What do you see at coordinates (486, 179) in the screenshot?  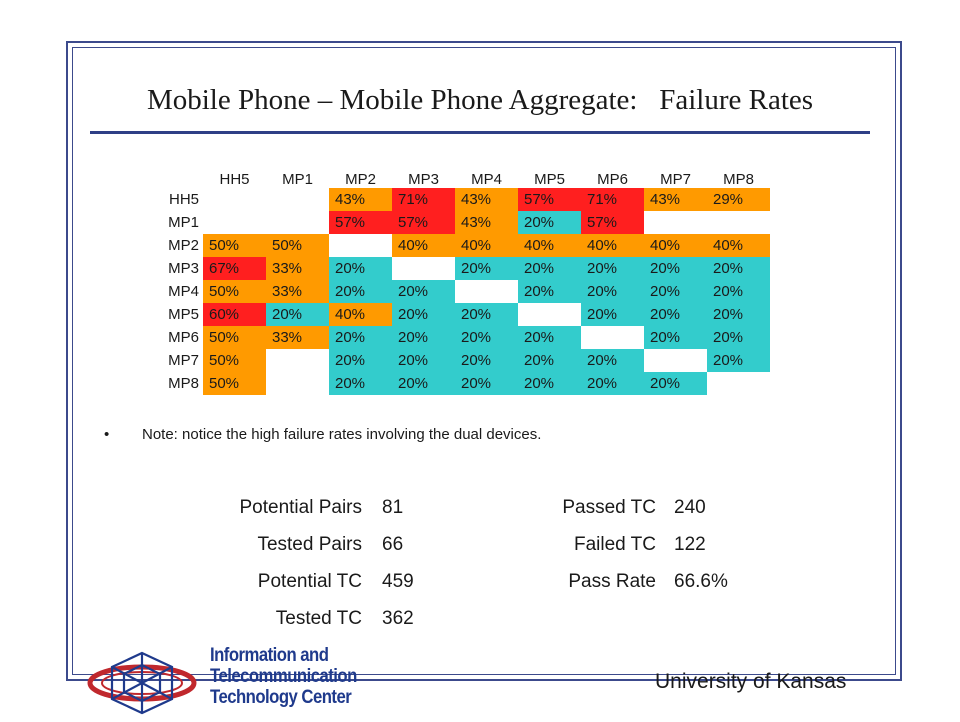 I see `column-header: MP4` at bounding box center [486, 179].